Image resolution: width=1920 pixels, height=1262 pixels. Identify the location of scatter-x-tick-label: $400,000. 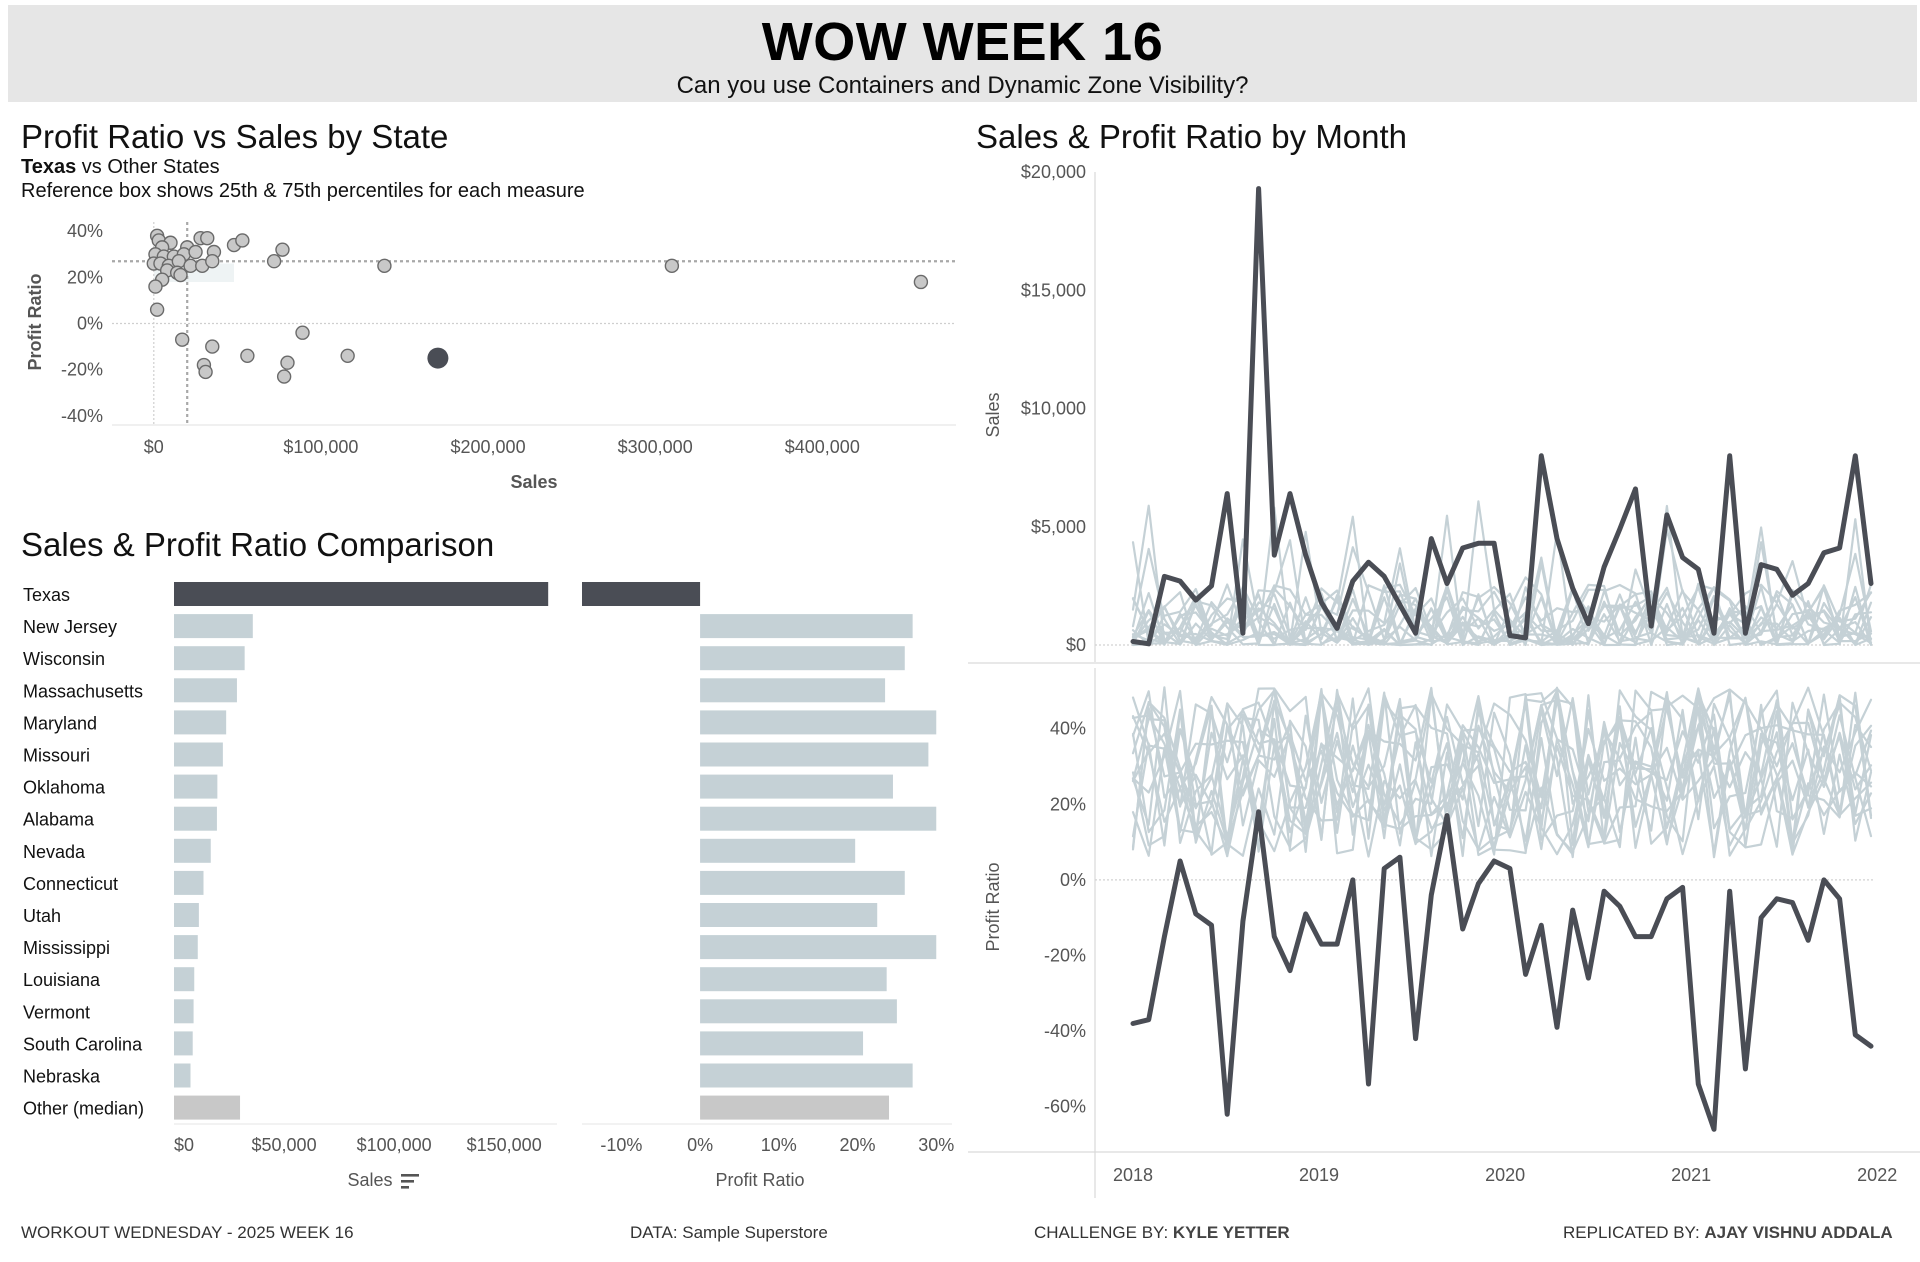
(822, 447).